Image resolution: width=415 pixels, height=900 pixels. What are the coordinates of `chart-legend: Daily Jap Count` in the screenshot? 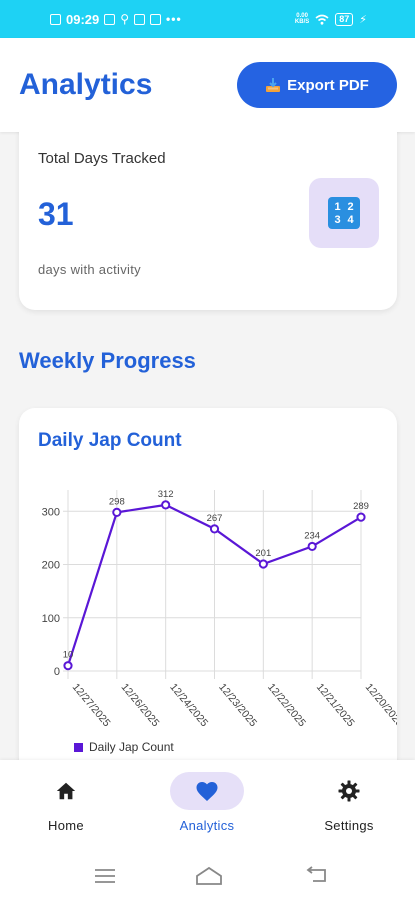 It's located at (124, 747).